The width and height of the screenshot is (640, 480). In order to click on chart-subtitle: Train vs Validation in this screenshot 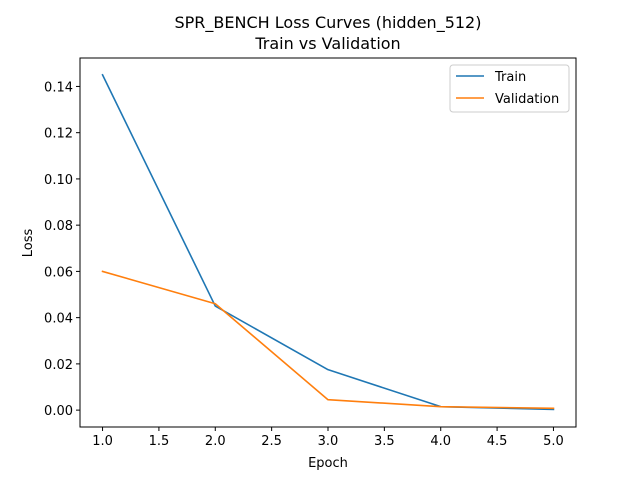, I will do `click(327, 43)`.